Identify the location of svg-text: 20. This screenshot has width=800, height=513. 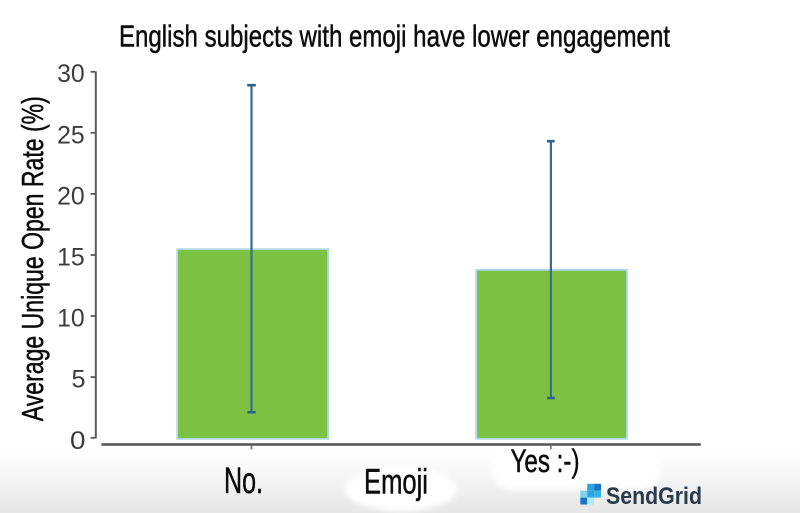
(71, 196).